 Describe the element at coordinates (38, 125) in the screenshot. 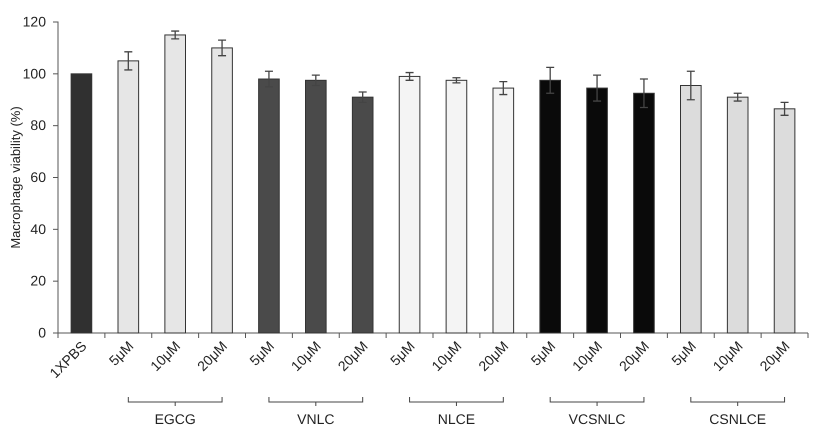

I see `y-tick-label: 80` at that location.